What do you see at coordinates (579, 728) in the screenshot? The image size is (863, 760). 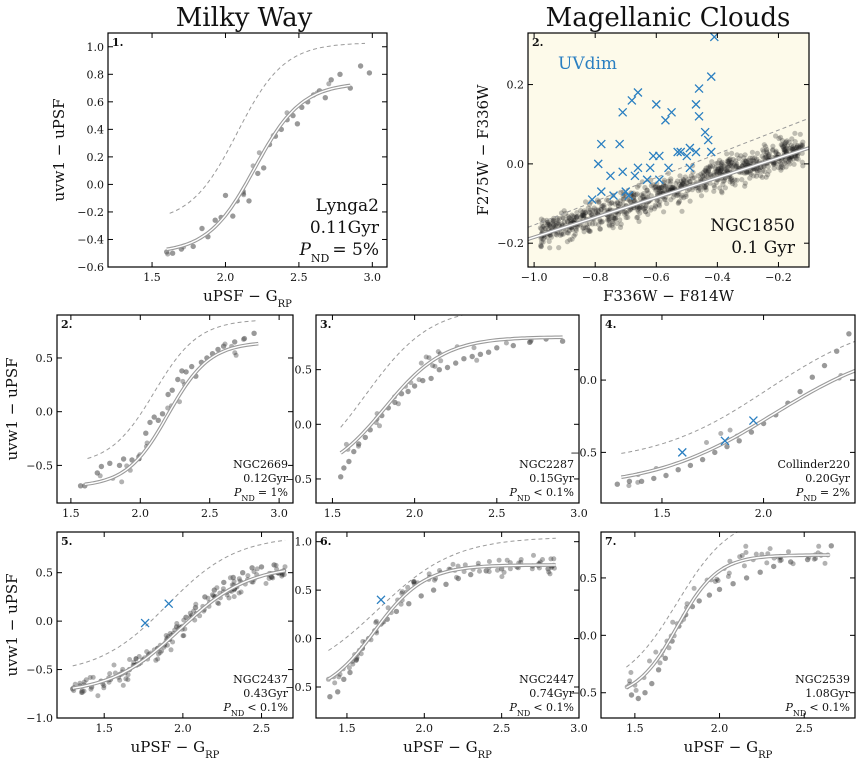 I see `x-tick-label: 3.0` at bounding box center [579, 728].